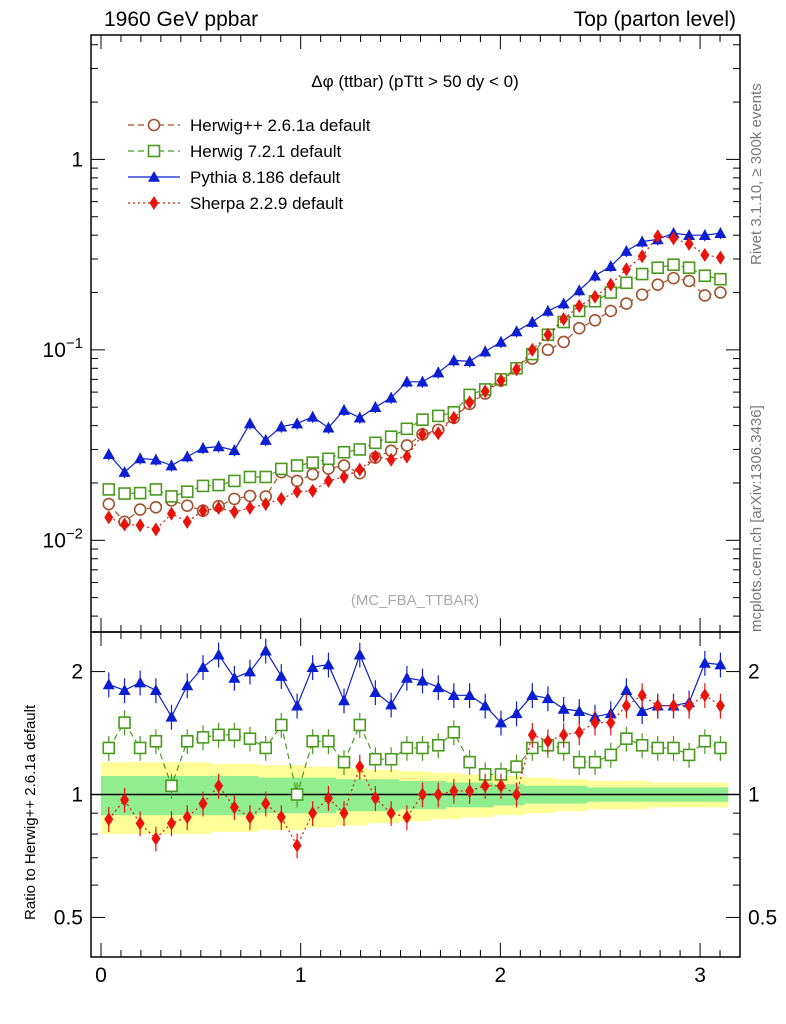 Image resolution: width=786 pixels, height=1024 pixels. What do you see at coordinates (181, 19) in the screenshot?
I see `energy-label: 1960 GeV ppbar` at bounding box center [181, 19].